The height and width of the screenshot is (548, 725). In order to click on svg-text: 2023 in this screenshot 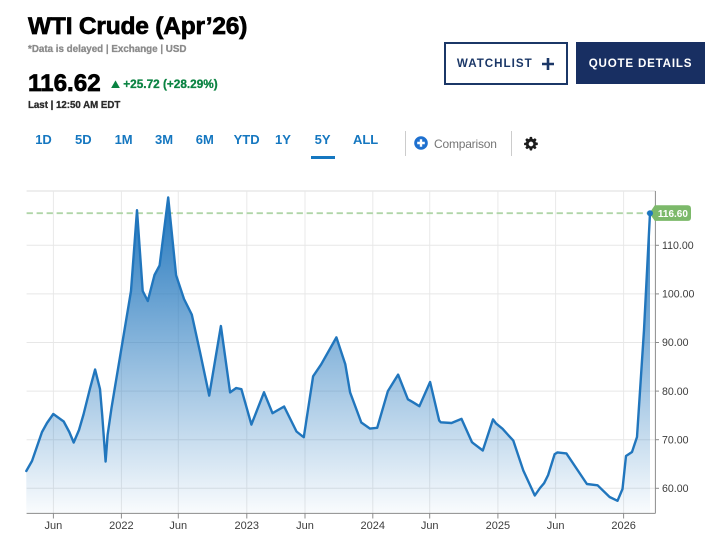, I will do `click(247, 526)`.